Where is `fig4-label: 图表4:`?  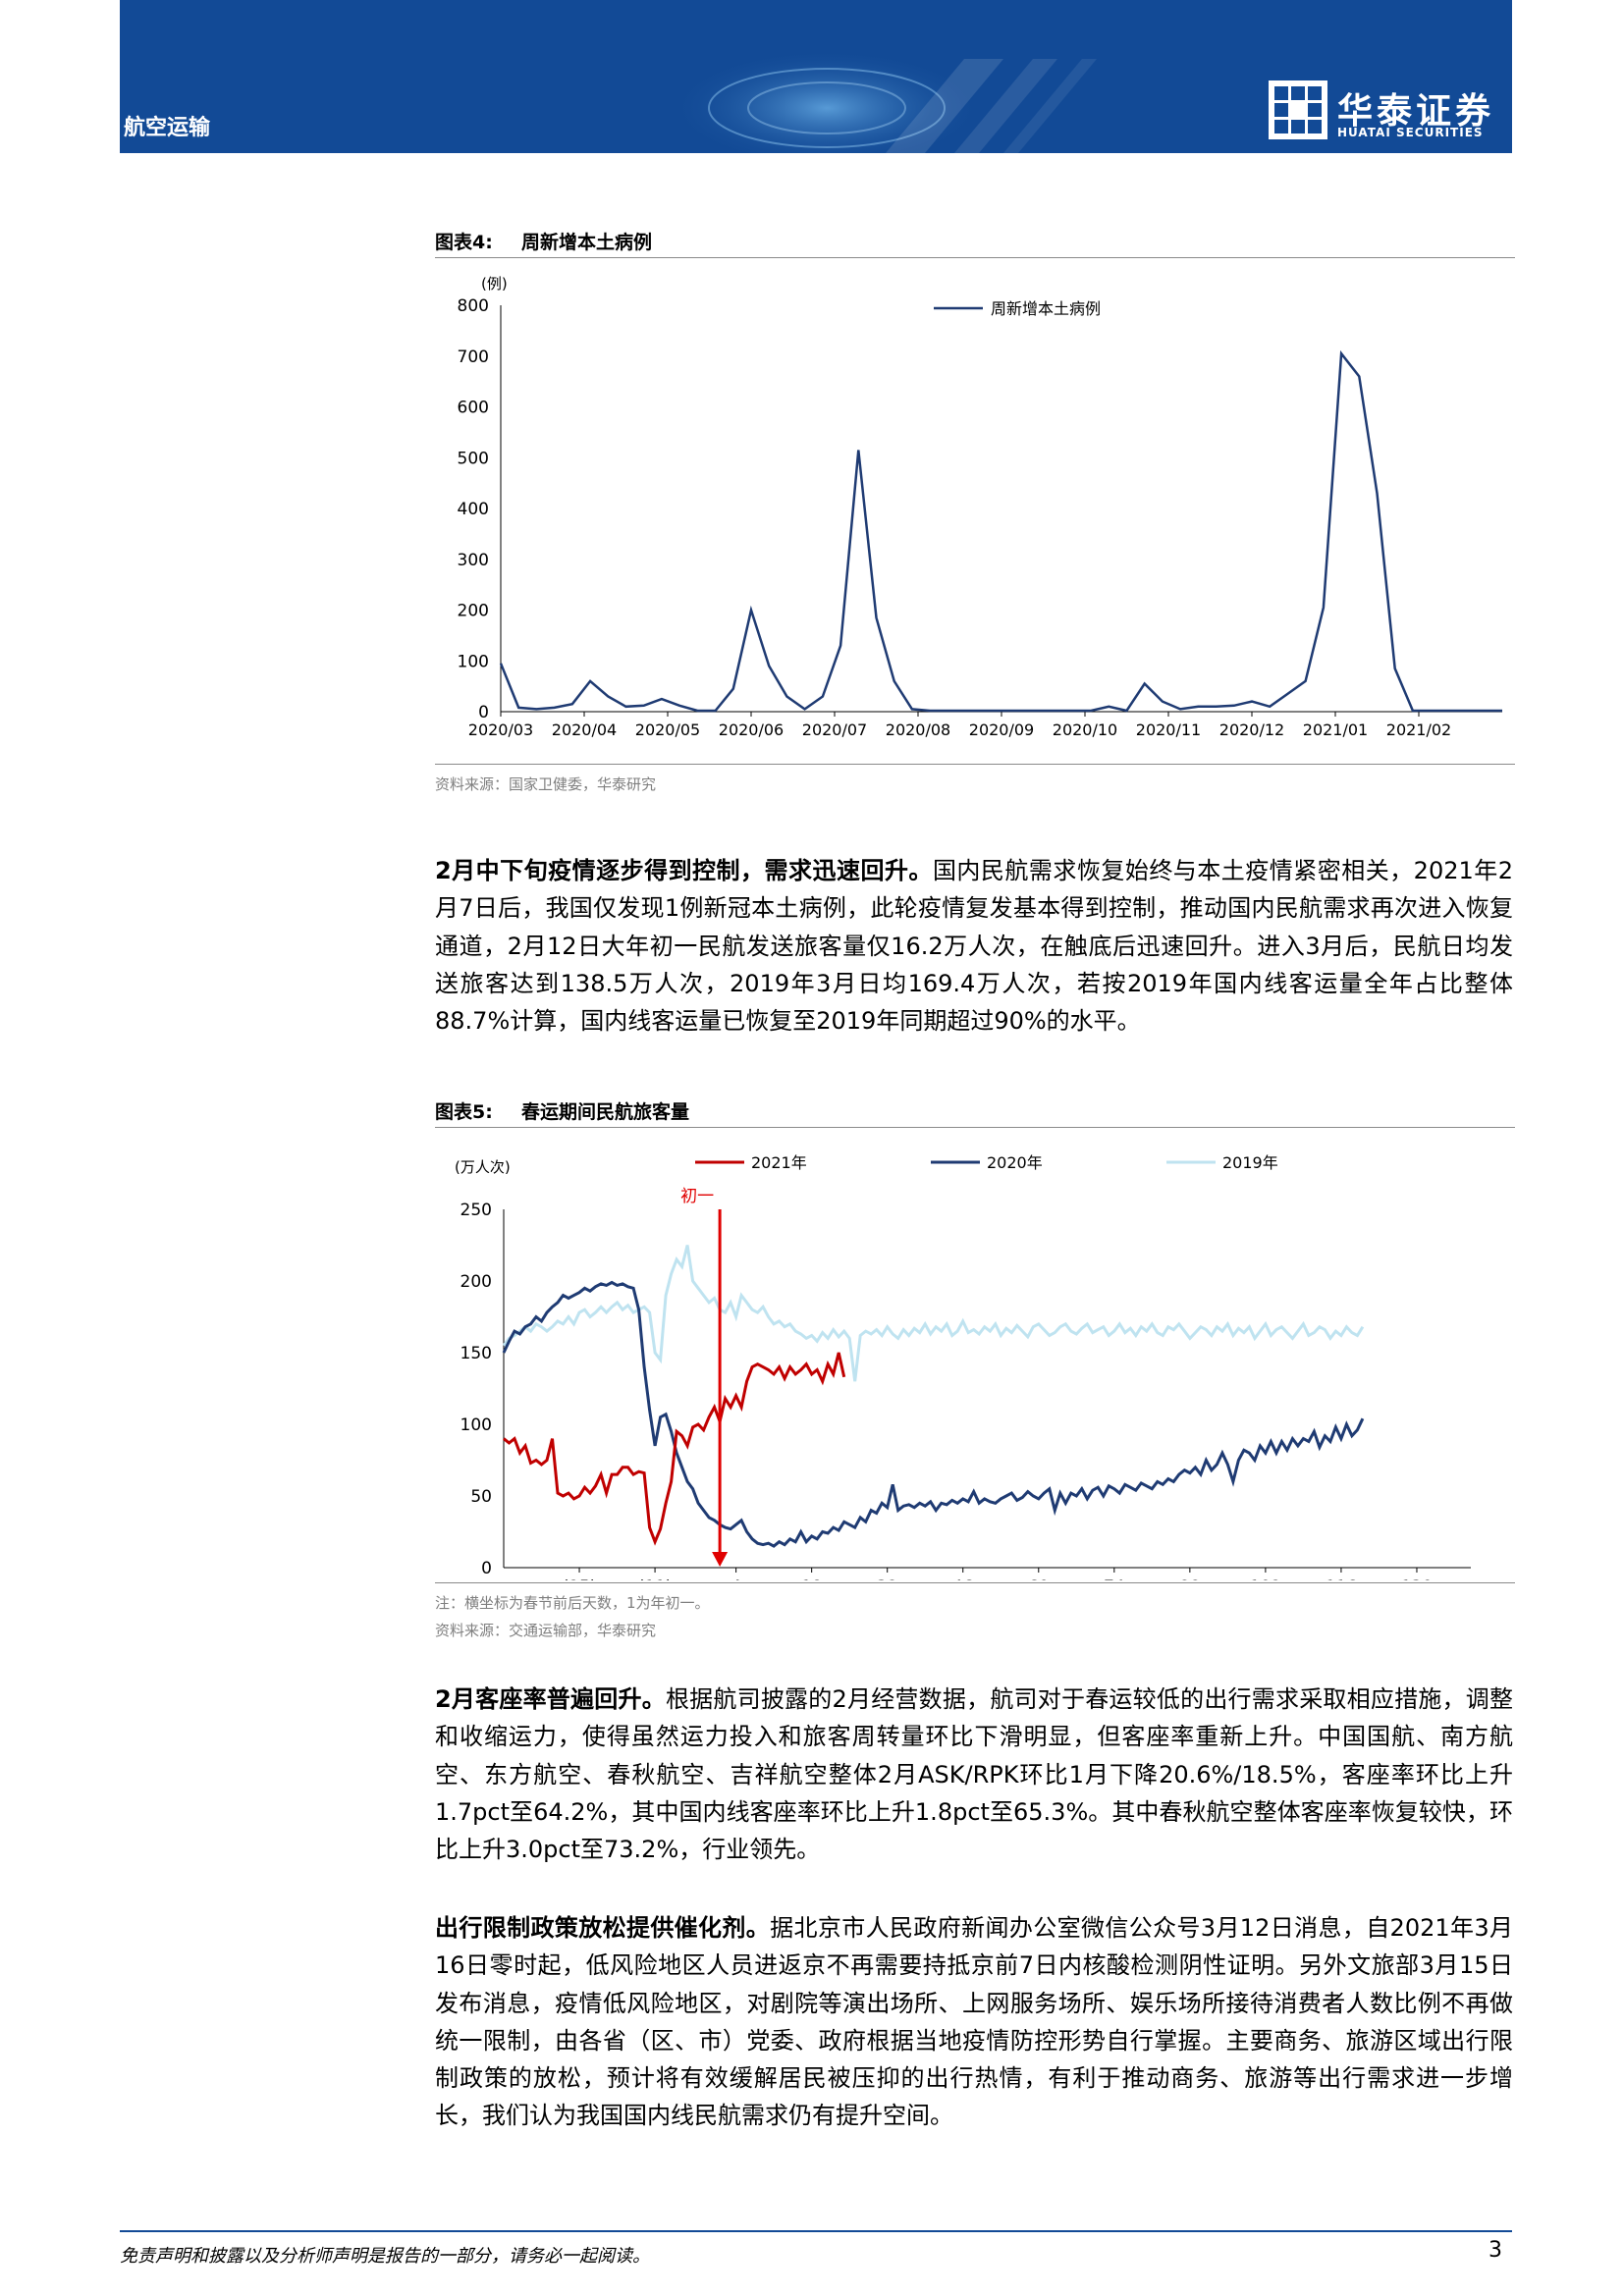
fig4-label: 图表4: is located at coordinates (464, 243).